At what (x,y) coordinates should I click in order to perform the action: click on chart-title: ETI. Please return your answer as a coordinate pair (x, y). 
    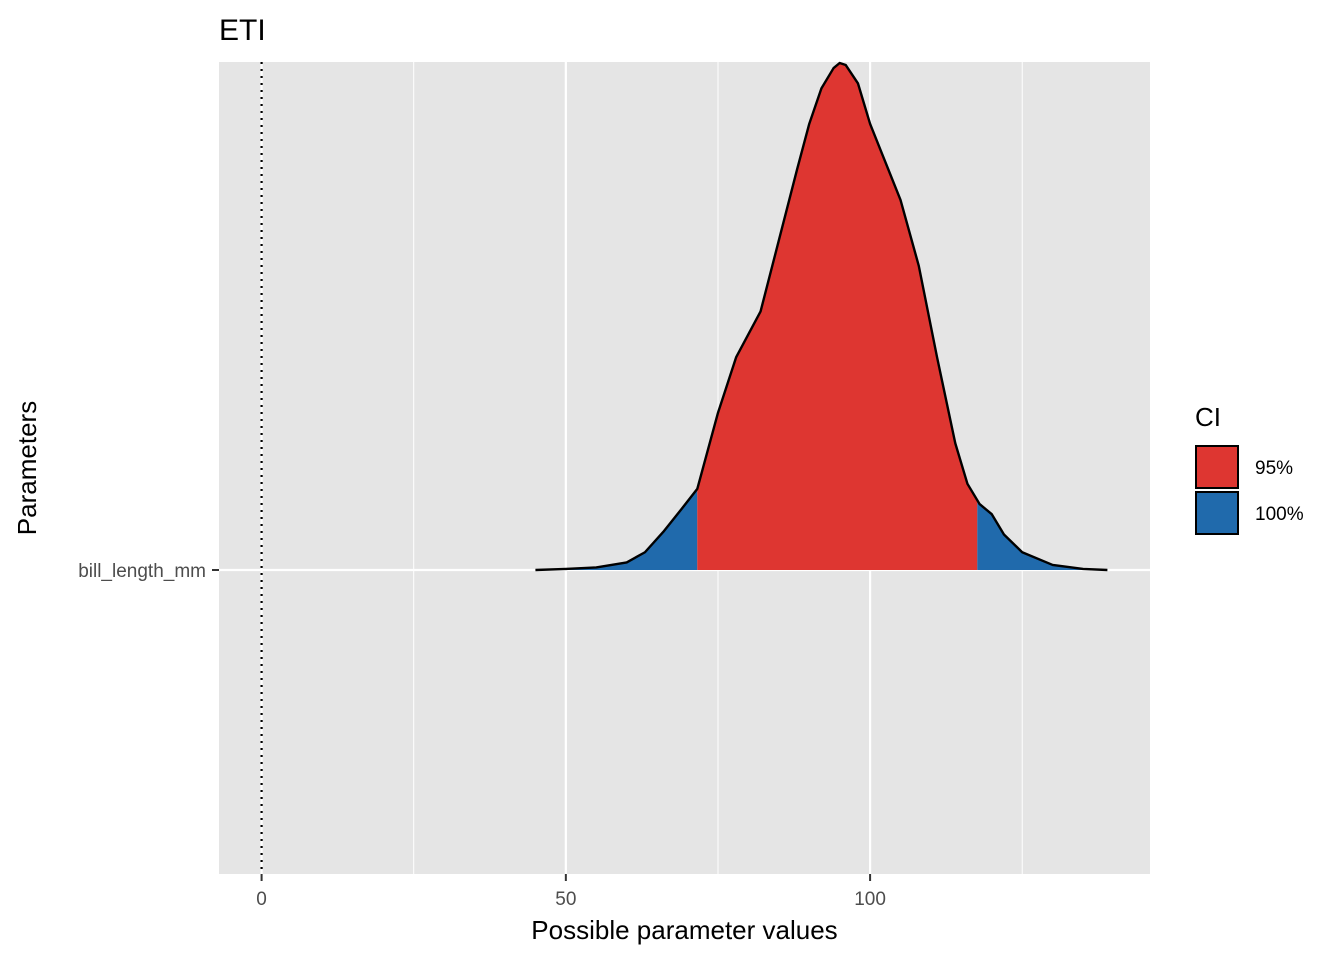
    Looking at the image, I should click on (242, 30).